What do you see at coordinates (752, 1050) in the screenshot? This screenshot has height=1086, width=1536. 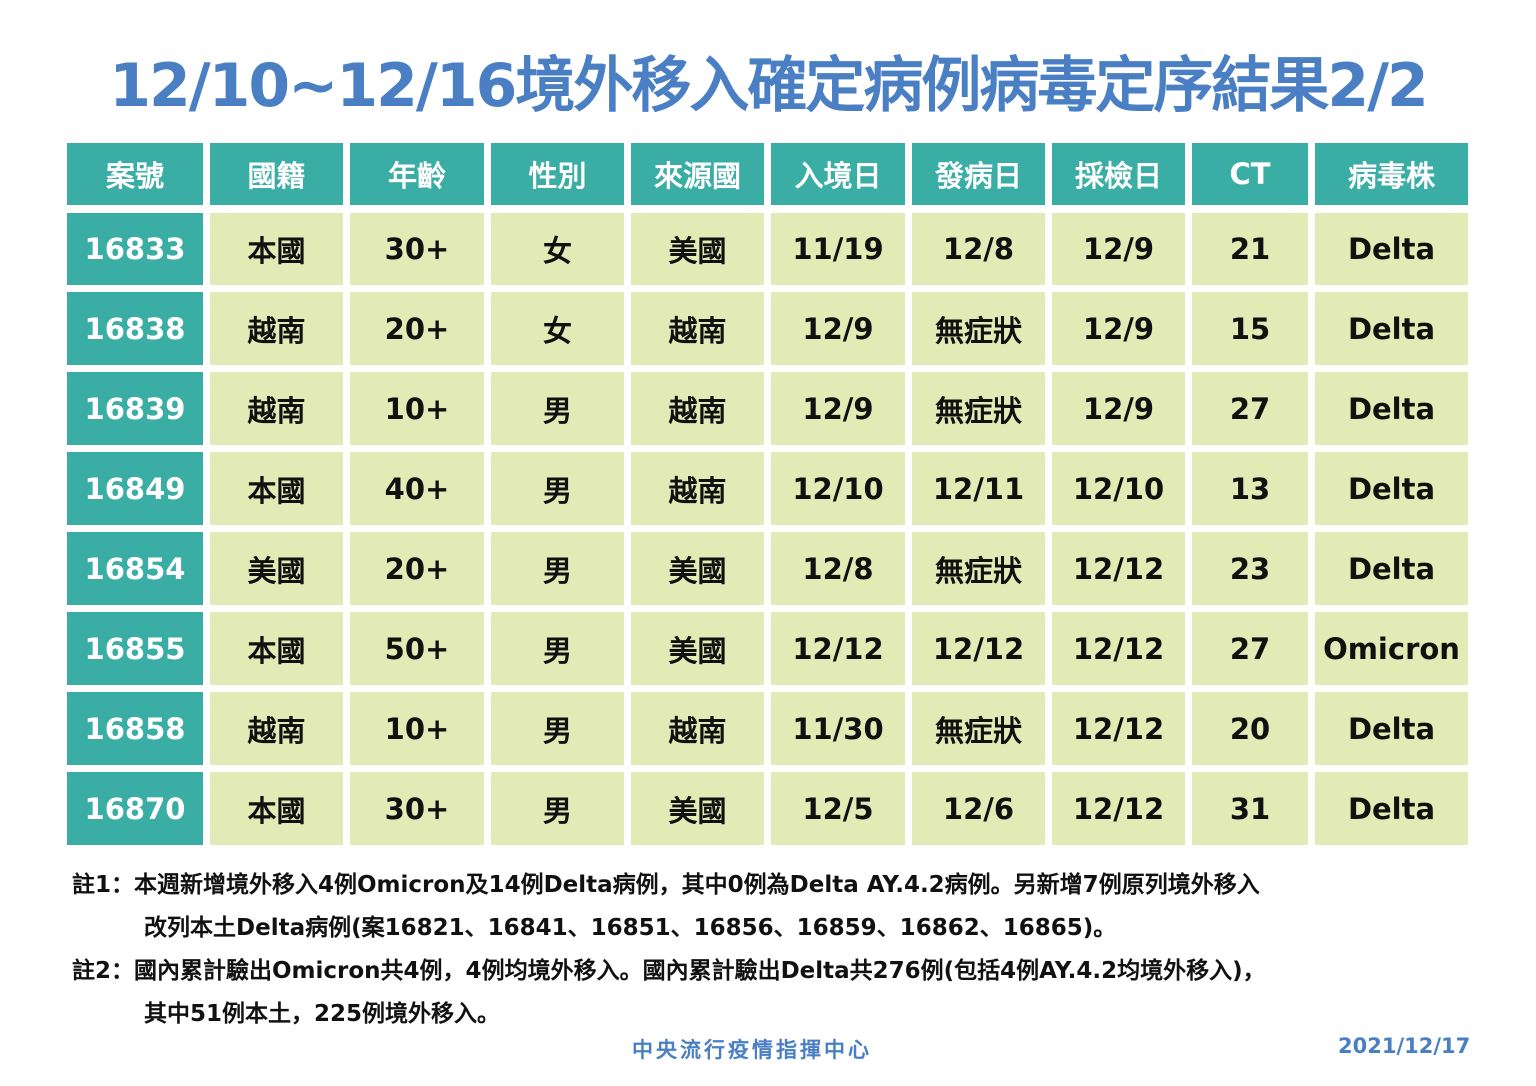 I see `footer-organization: 中央流行疫情指揮中心` at bounding box center [752, 1050].